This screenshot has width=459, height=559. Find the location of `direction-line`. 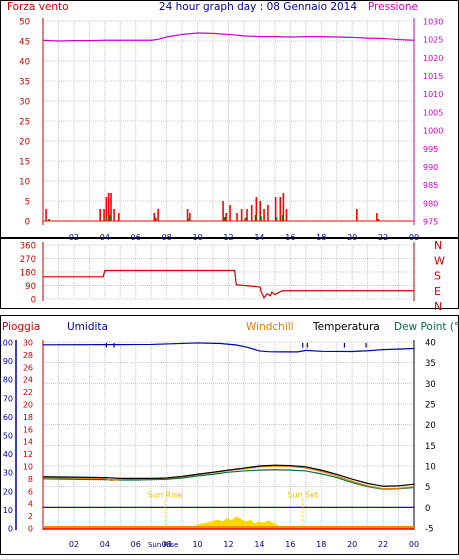

direction-line is located at coordinates (228, 284).